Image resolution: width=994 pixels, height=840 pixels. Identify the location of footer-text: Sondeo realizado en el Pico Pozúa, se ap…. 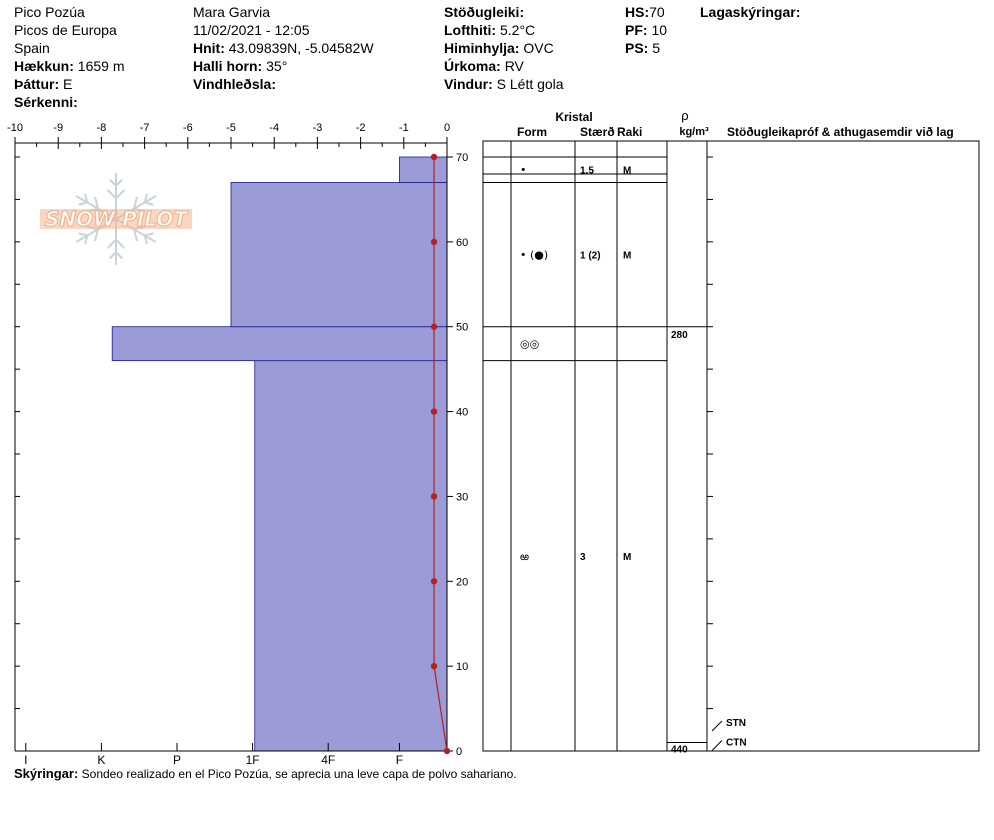
(299, 774).